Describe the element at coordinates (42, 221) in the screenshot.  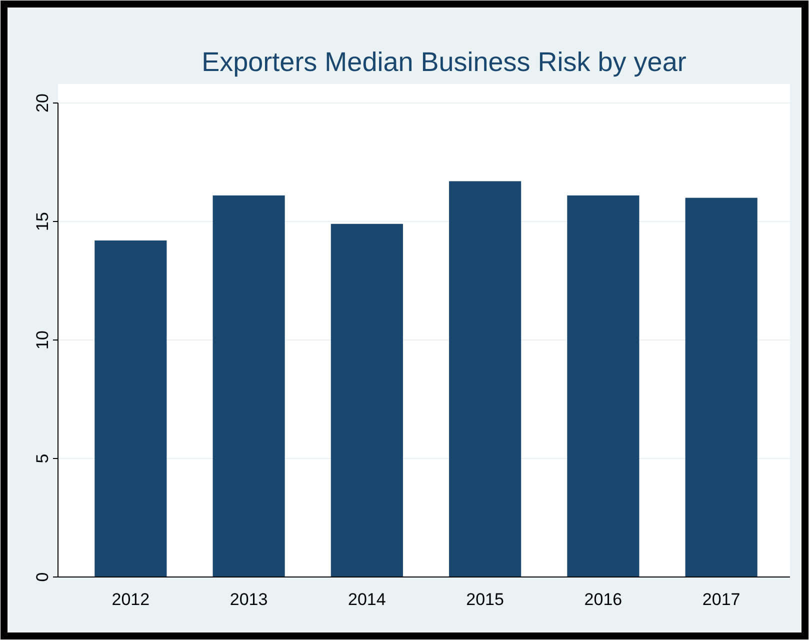
I see `y-tick-label: 15` at that location.